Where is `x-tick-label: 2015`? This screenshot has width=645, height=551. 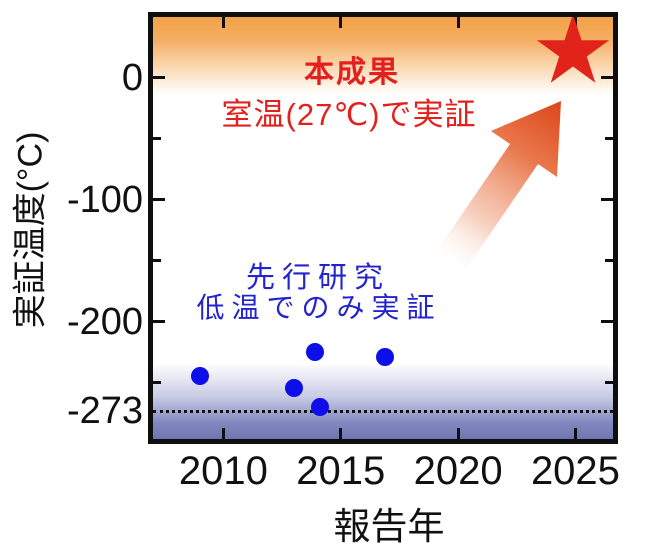
x-tick-label: 2015 is located at coordinates (341, 471).